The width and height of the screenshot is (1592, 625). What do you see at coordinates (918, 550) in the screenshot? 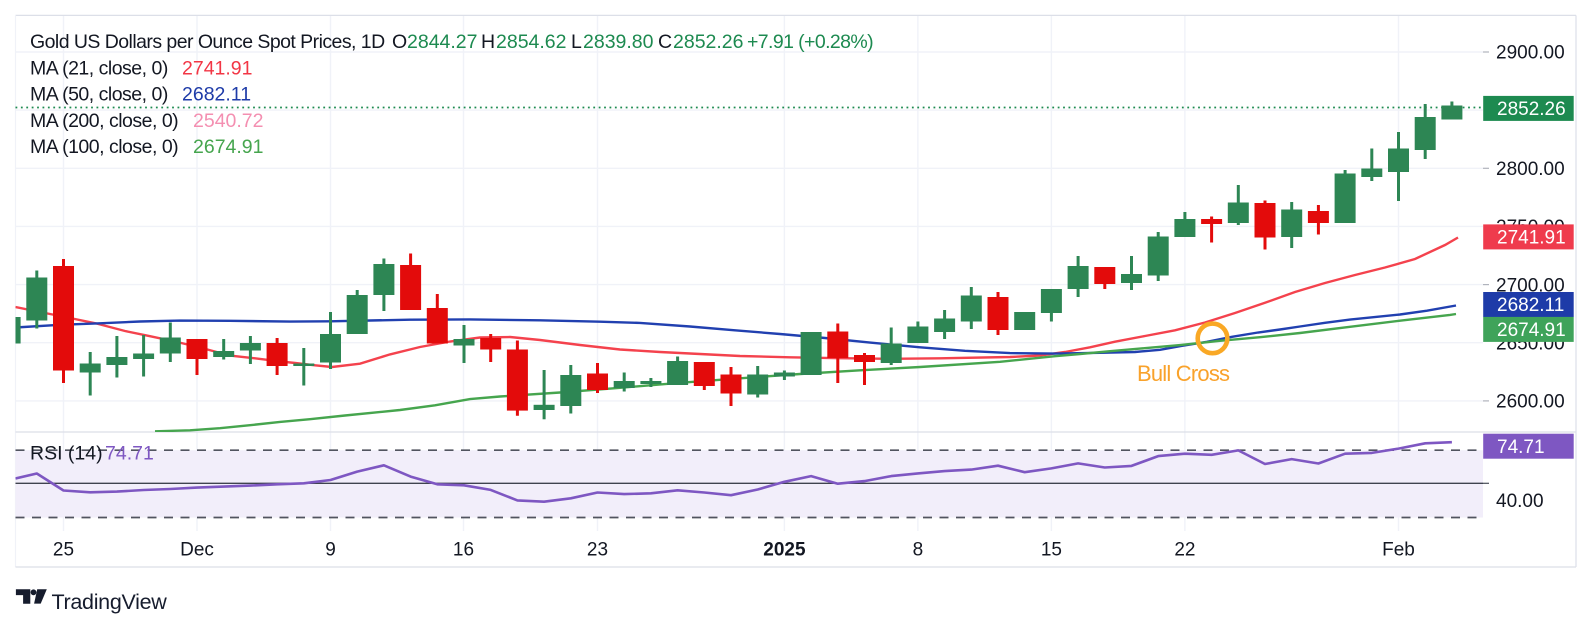
I see `svg-text: 8` at bounding box center [918, 550].